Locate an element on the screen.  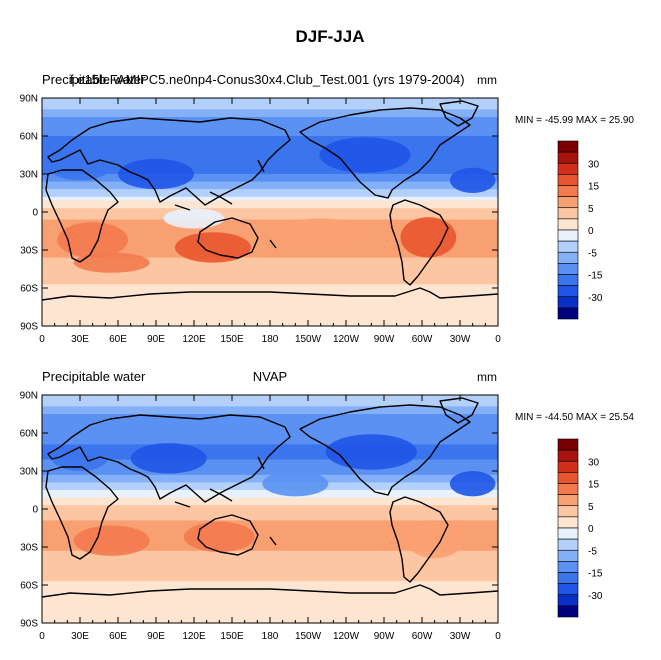
panel-2-title: NVAP is located at coordinates (270, 376).